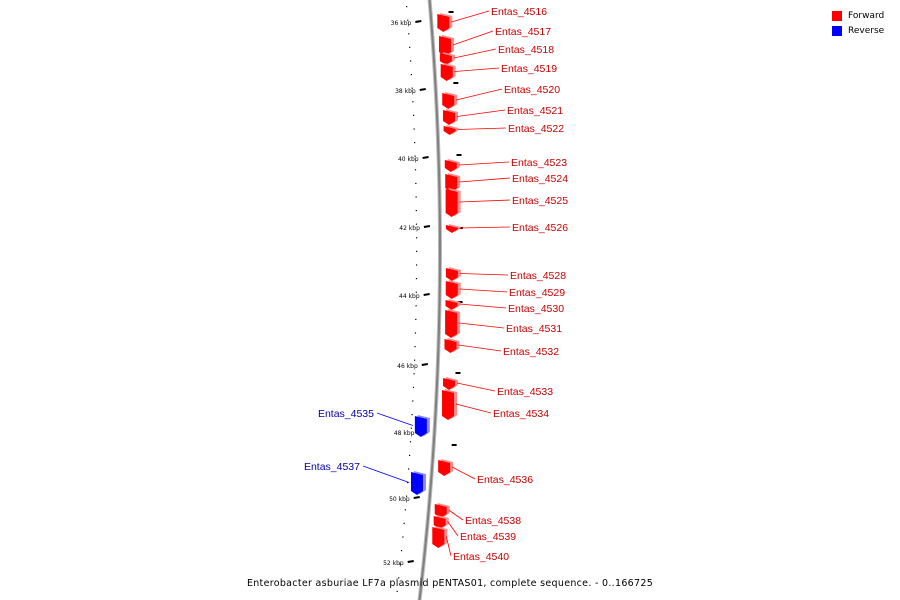 Image resolution: width=900 pixels, height=600 pixels. I want to click on gene-label: Entas_4517, so click(523, 32).